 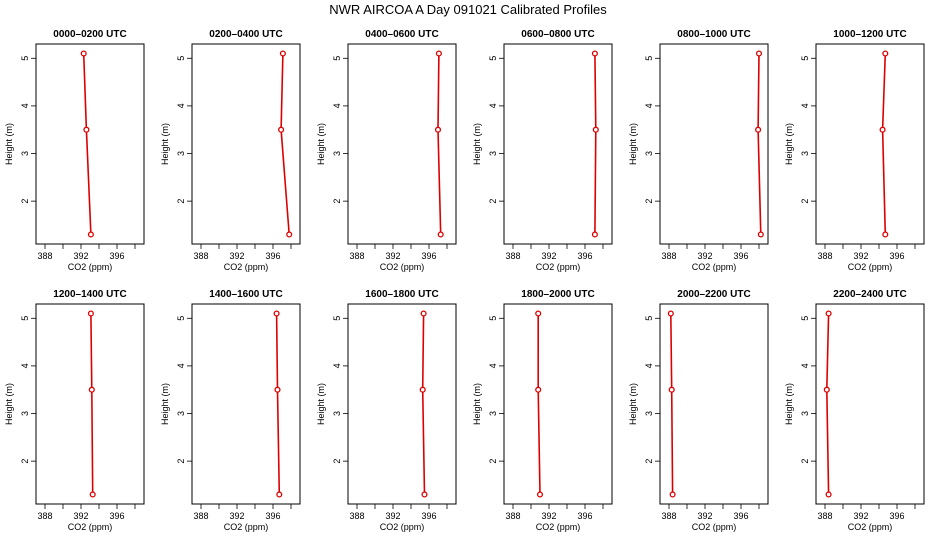 I want to click on panel-title: 0200–0400 UTC, so click(x=245, y=34).